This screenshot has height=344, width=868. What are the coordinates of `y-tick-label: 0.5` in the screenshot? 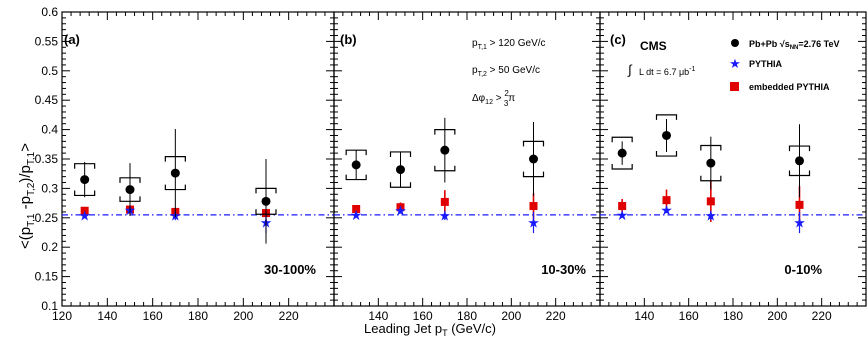 It's located at (49, 71).